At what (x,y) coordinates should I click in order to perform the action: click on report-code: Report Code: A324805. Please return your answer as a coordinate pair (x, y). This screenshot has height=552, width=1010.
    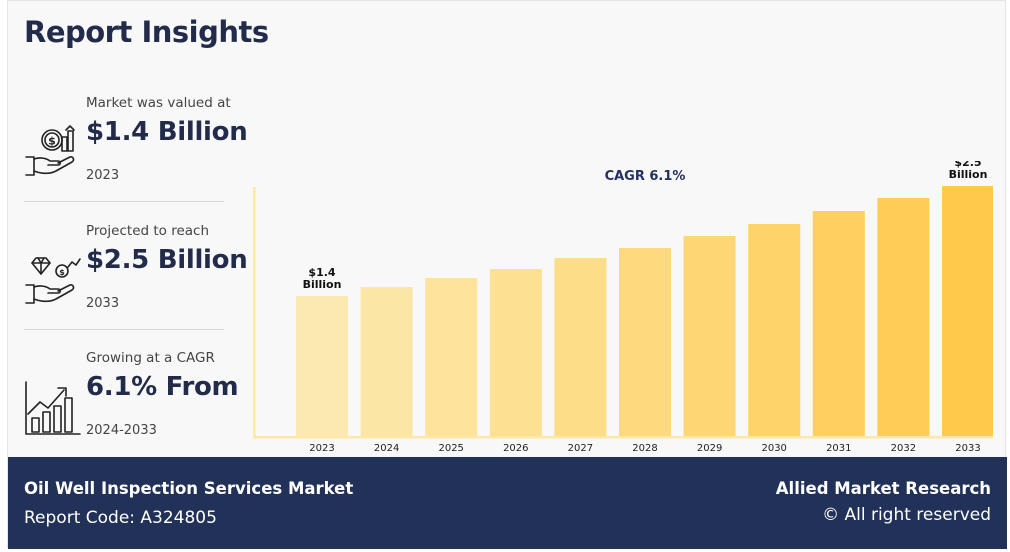
    Looking at the image, I should click on (120, 518).